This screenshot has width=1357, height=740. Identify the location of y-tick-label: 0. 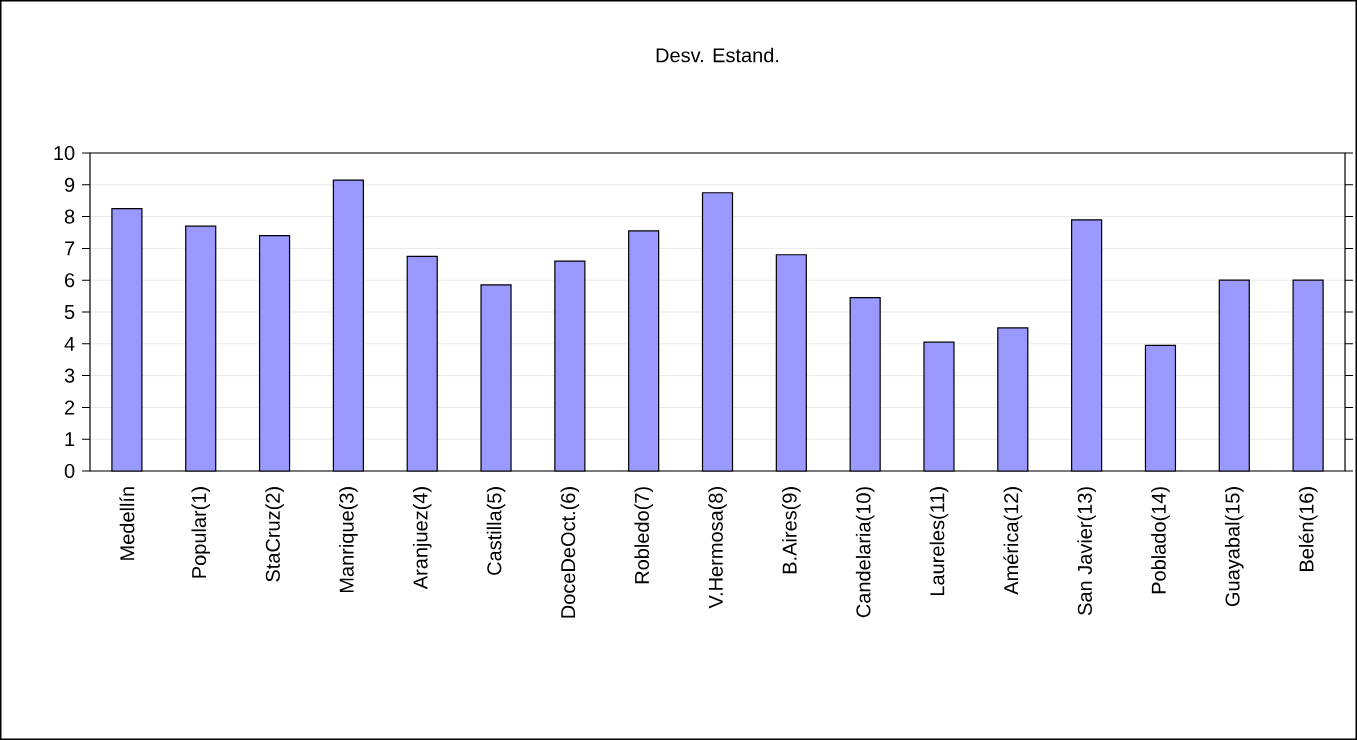
(69, 471).